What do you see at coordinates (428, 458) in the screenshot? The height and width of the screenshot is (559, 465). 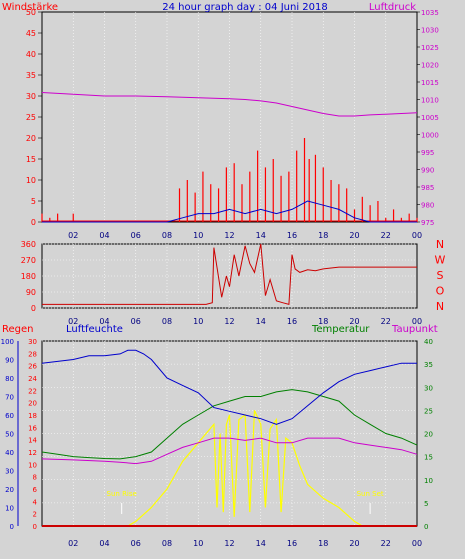 I see `temperature-tick-label: 15` at bounding box center [428, 458].